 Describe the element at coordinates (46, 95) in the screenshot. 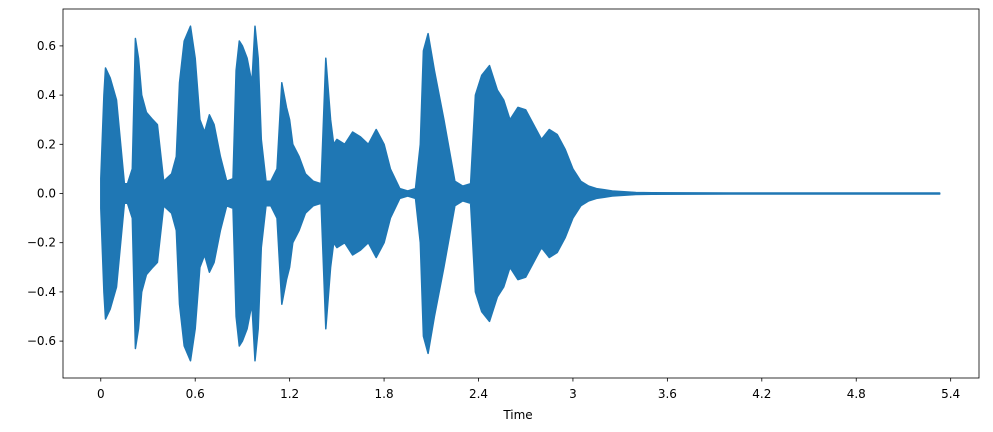

I see `y-tick-label: 0.4` at that location.